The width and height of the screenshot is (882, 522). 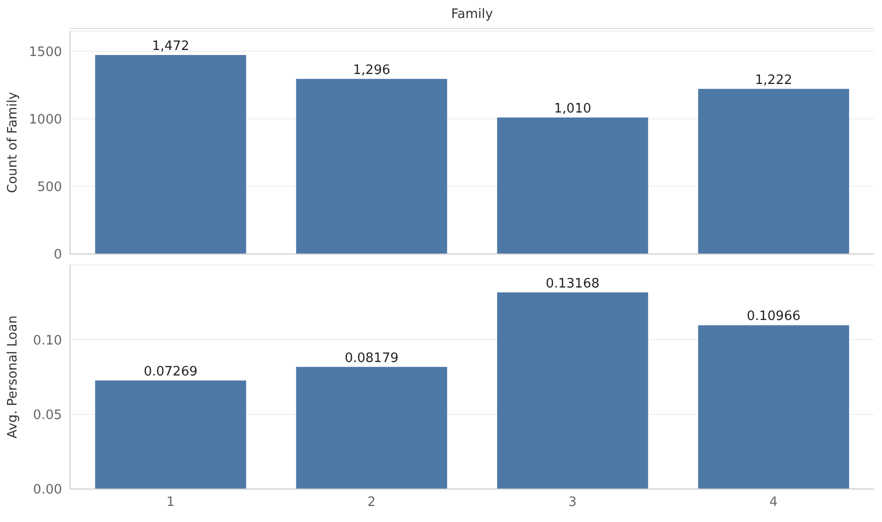 What do you see at coordinates (573, 284) in the screenshot?
I see `data-label: 0.13168` at bounding box center [573, 284].